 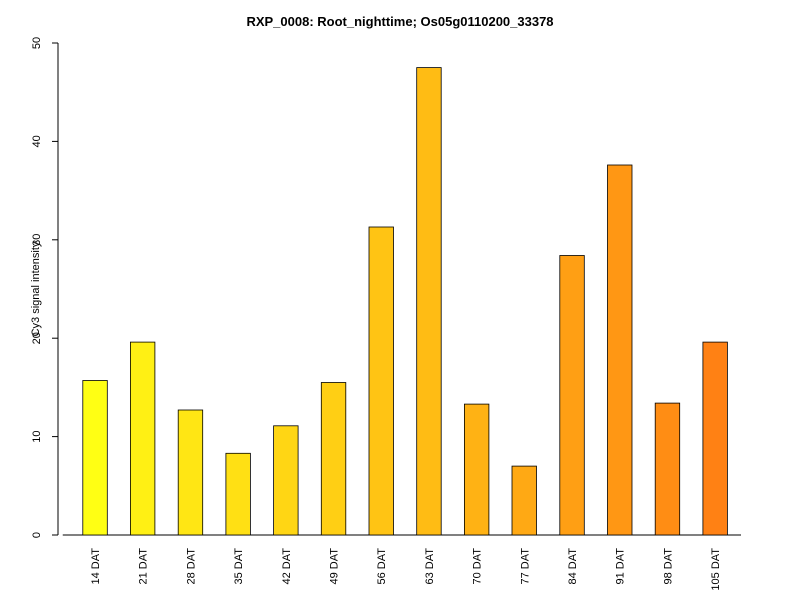 I want to click on y-tick-label: 30, so click(x=37, y=240).